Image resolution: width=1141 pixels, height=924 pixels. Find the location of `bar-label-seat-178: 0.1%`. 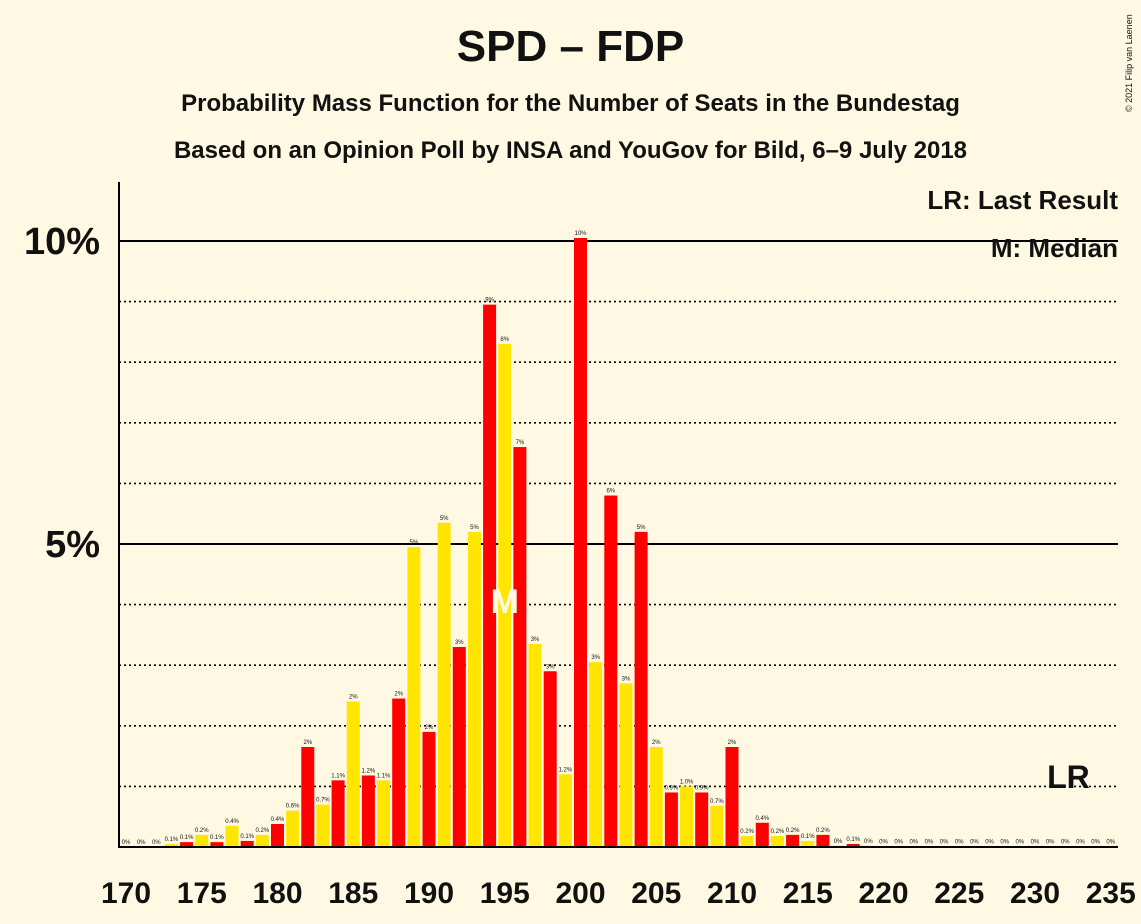

bar-label-seat-178: 0.1% is located at coordinates (247, 837).